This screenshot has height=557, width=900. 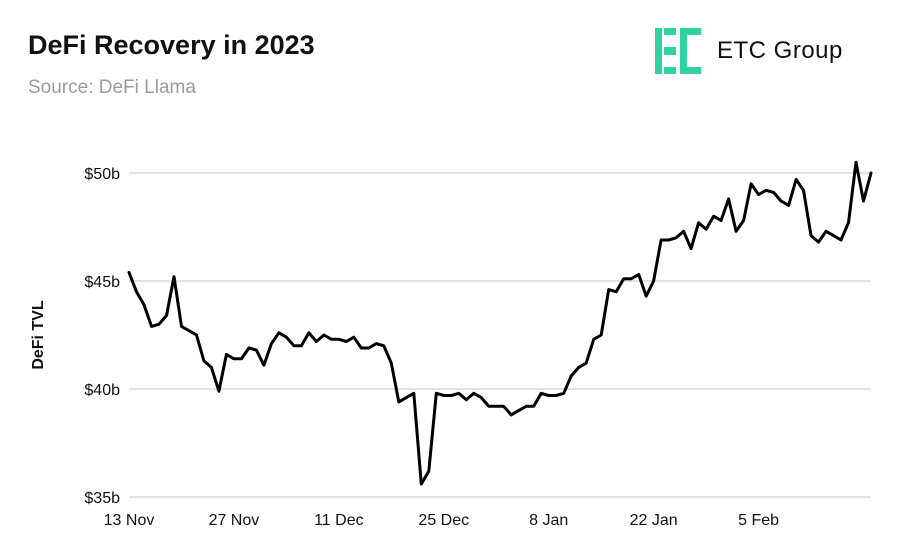 I want to click on x-tick-label: 25 Dec, so click(x=443, y=520).